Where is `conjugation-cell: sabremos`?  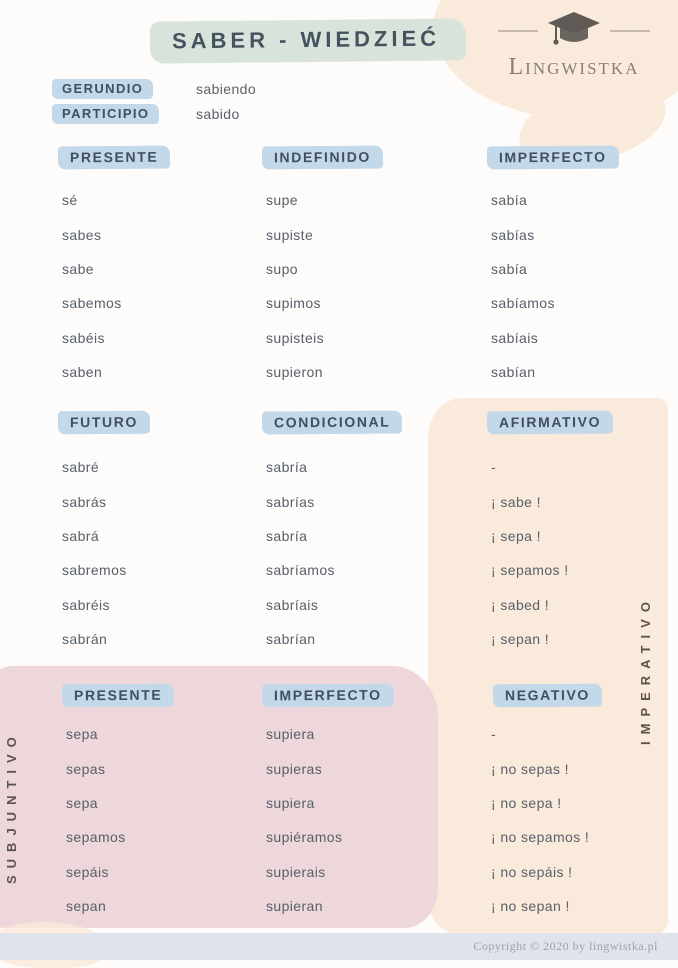 conjugation-cell: sabremos is located at coordinates (94, 570).